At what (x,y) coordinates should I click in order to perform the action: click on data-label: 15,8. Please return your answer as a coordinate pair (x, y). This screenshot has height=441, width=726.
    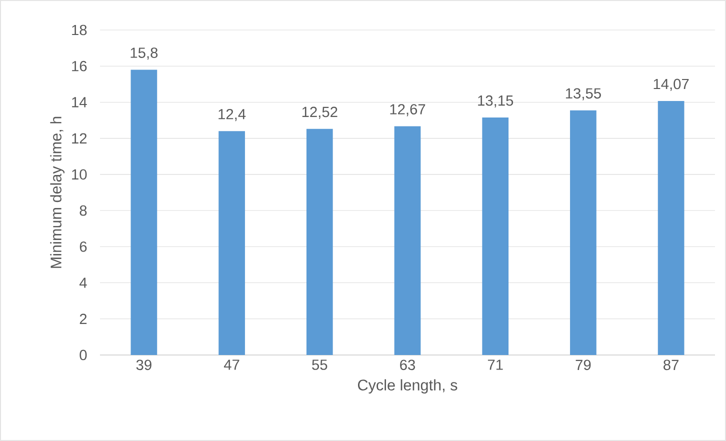
    Looking at the image, I should click on (144, 54).